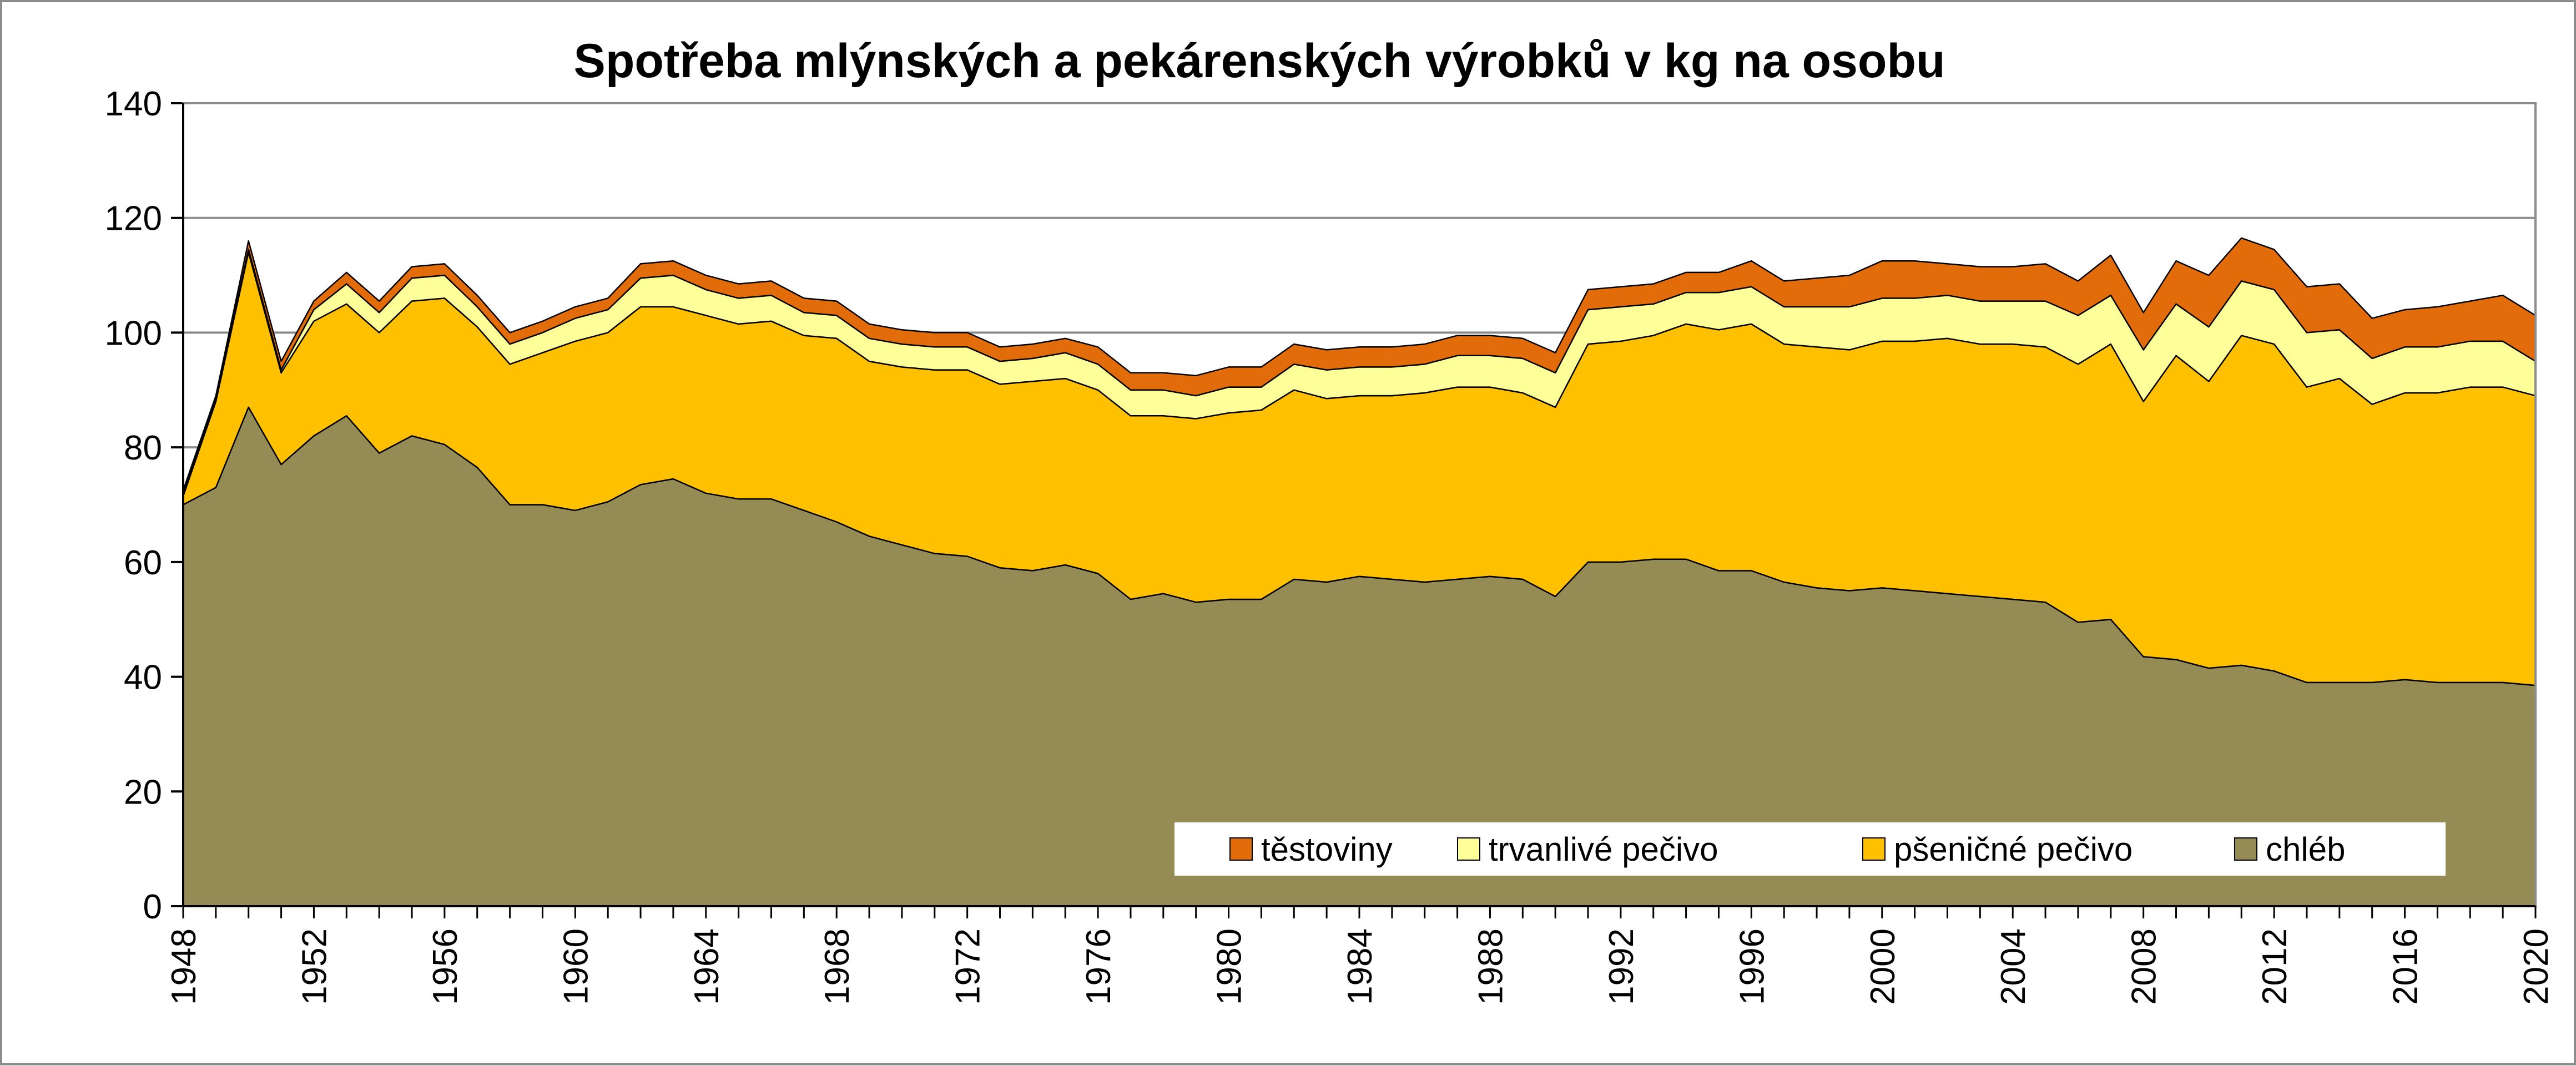 The width and height of the screenshot is (2576, 1066). Describe the element at coordinates (2275, 967) in the screenshot. I see `x-tick-label-2012: 2012` at that location.